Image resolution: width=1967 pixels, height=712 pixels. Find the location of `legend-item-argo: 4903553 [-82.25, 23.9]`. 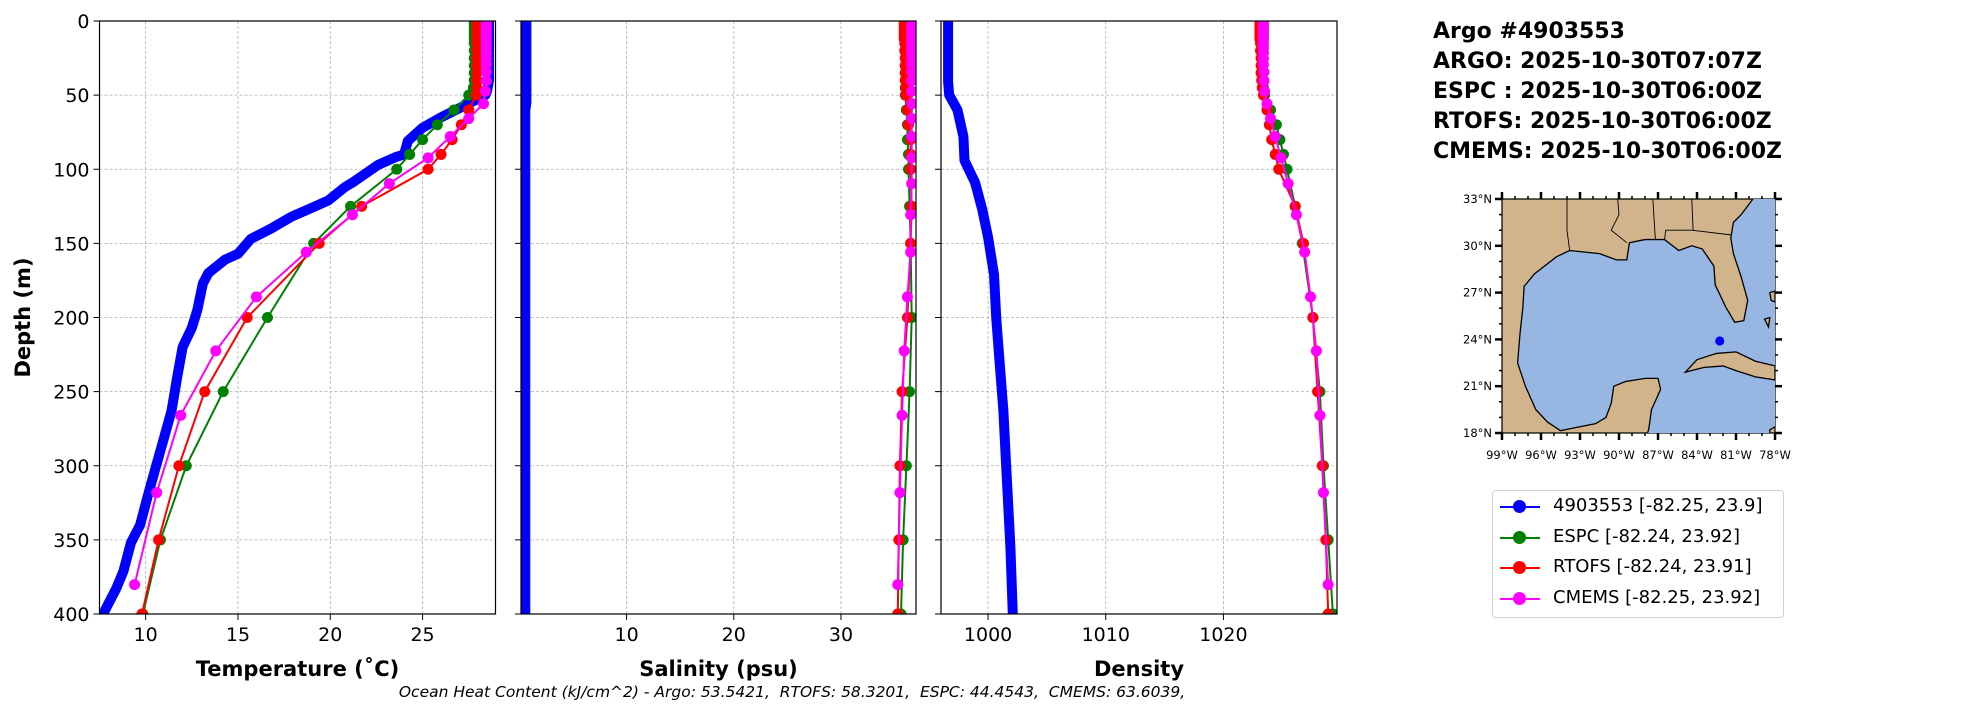

legend-item-argo: 4903553 [-82.25, 23.9] is located at coordinates (1638, 507).